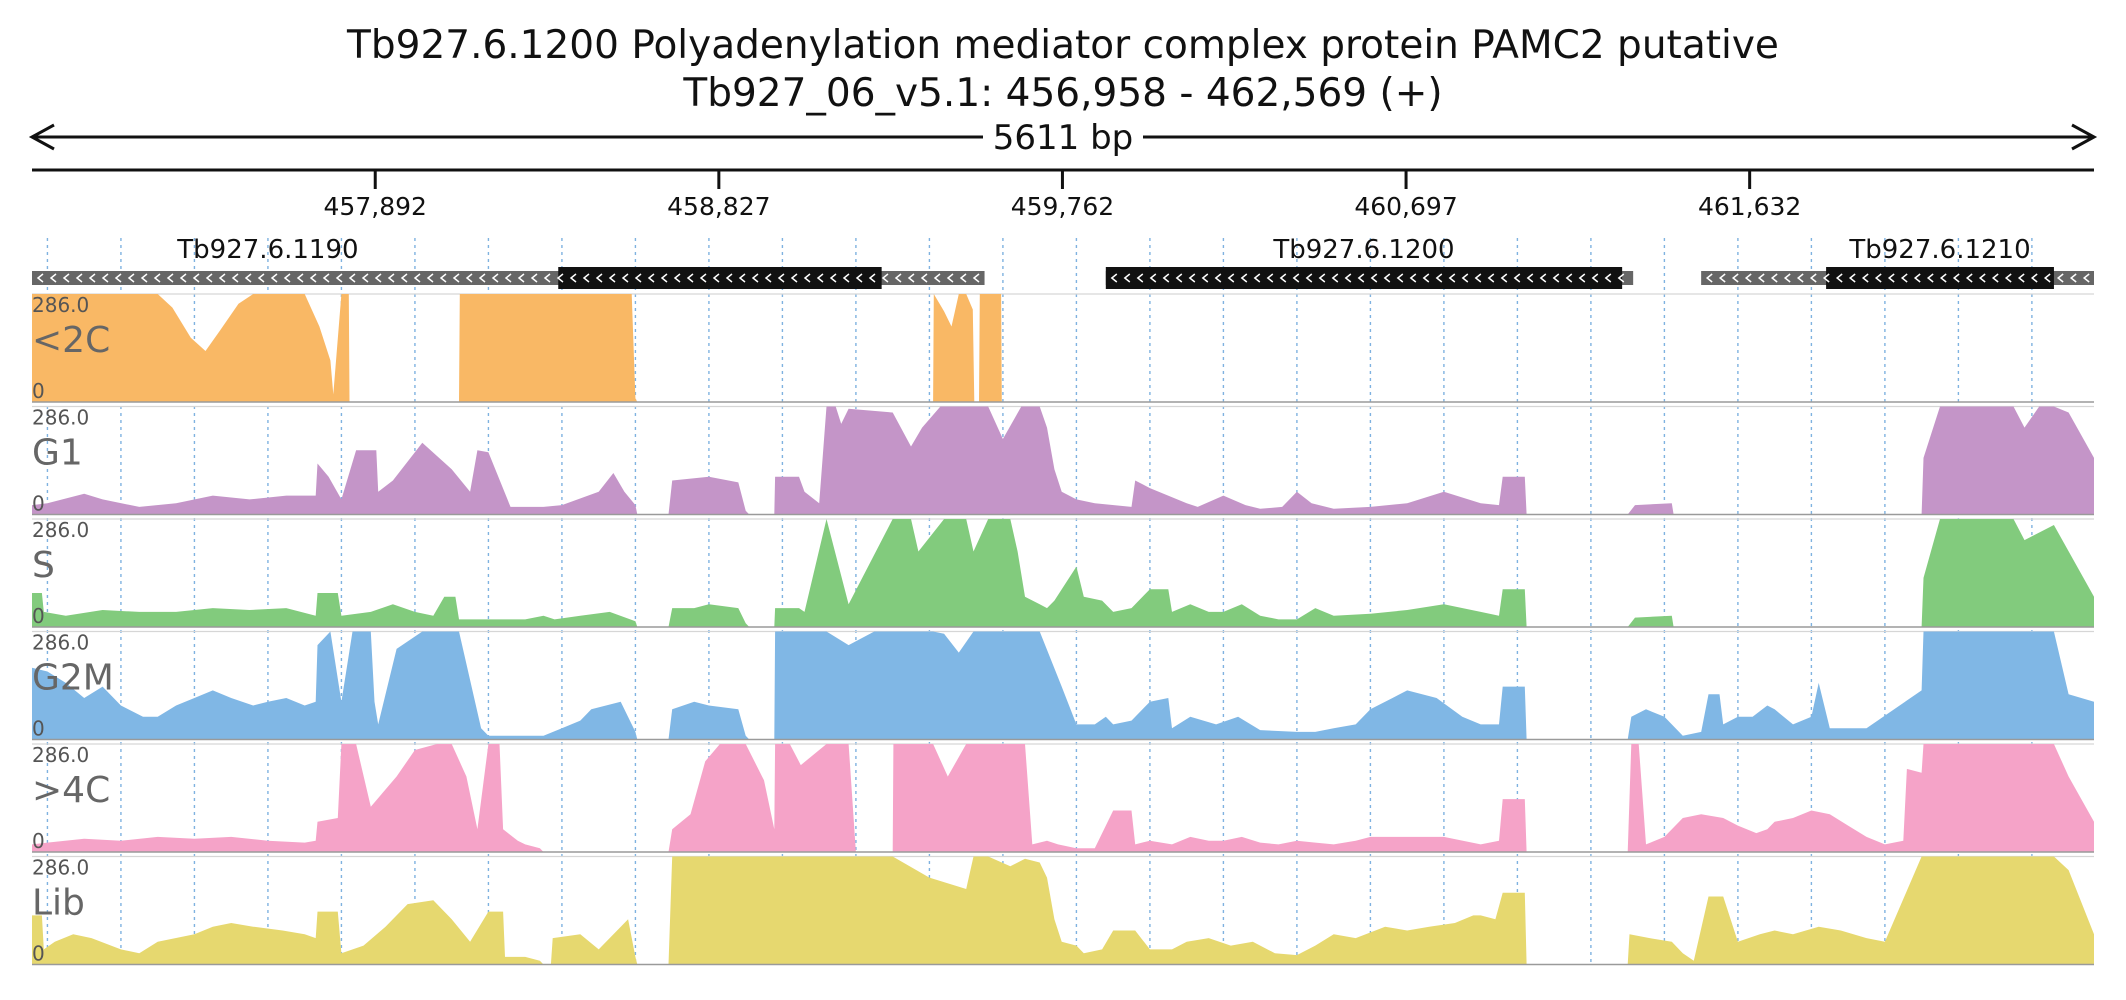 This screenshot has width=2126, height=1000. Describe the element at coordinates (1405, 206) in the screenshot. I see `axis-tick-label: 460,697` at that location.